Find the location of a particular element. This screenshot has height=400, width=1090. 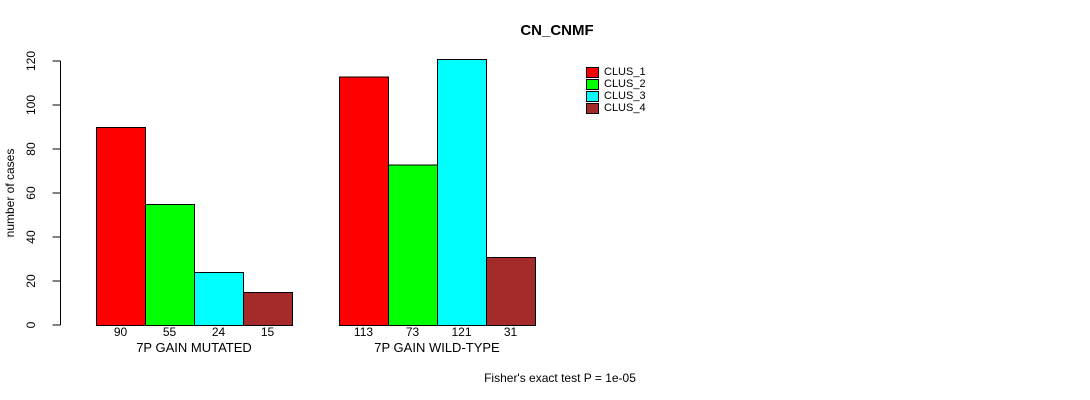

bar-clus_3-7p-gain-mutated is located at coordinates (219, 299).